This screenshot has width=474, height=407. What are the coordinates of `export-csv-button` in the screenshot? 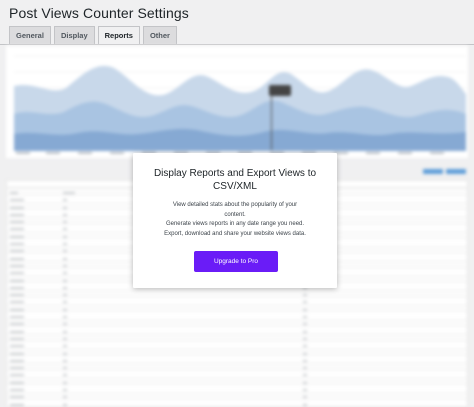 It's located at (433, 171).